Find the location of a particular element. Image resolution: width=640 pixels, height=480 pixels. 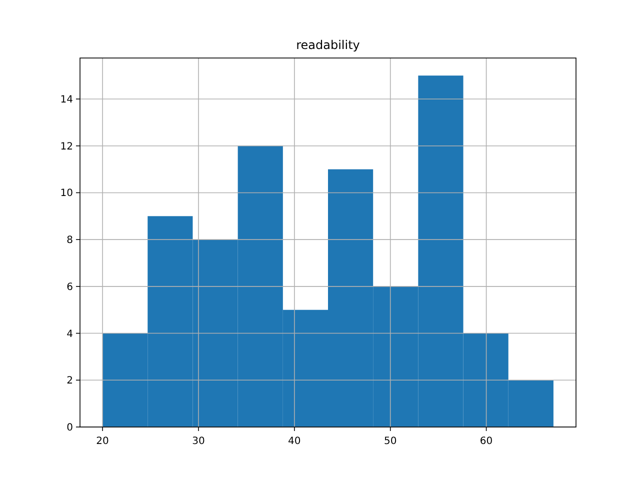

y-tick-label: 14 is located at coordinates (66, 100).